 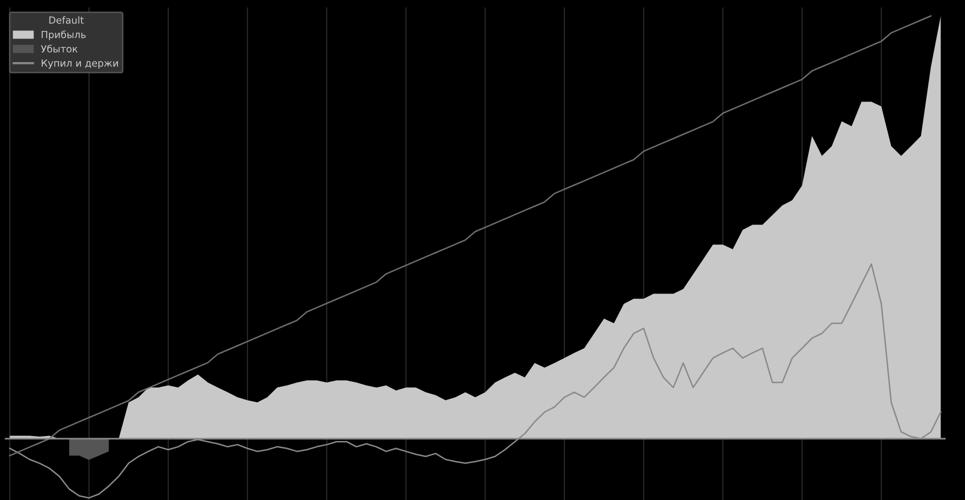 What do you see at coordinates (80, 64) in the screenshot?
I see `legend-label: Купил и держи` at bounding box center [80, 64].